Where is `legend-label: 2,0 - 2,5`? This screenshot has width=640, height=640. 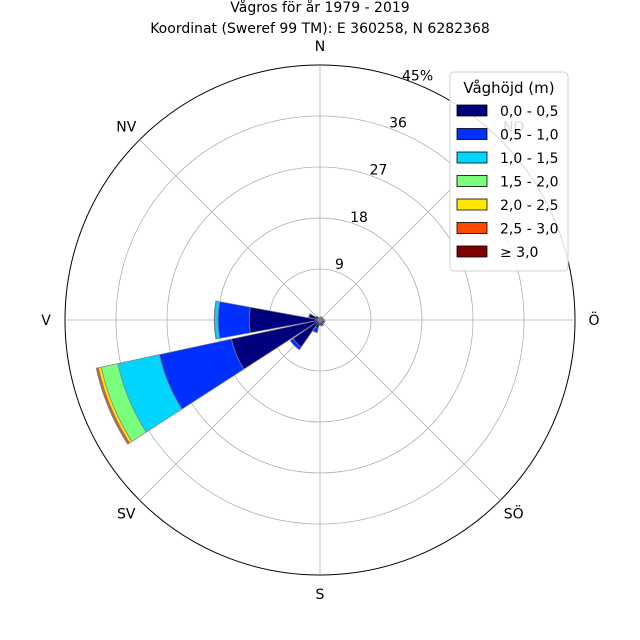
legend-label: 2,0 - 2,5 is located at coordinates (529, 206).